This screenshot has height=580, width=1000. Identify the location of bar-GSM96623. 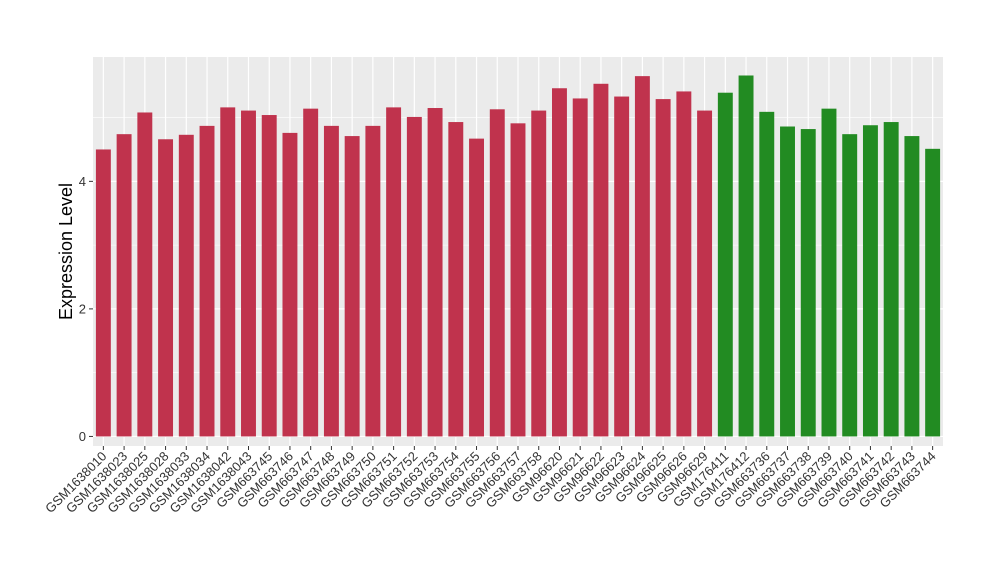
(622, 266).